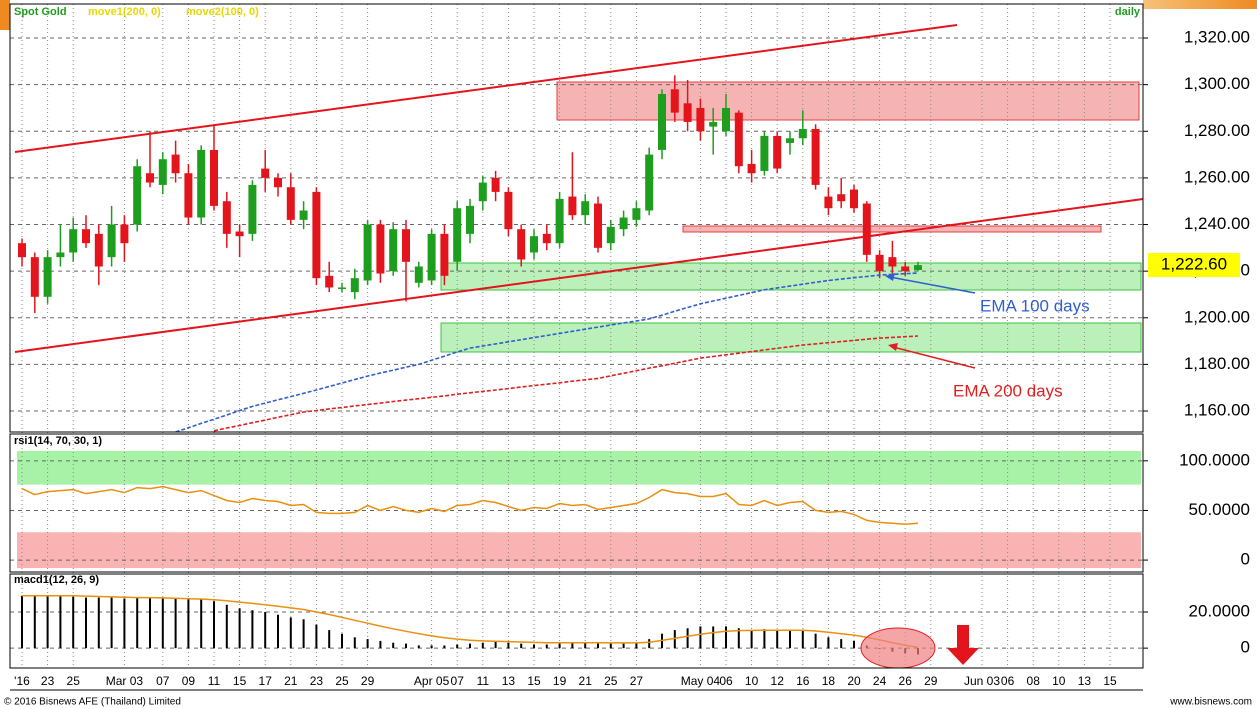  I want to click on x-tick-label: 18, so click(829, 681).